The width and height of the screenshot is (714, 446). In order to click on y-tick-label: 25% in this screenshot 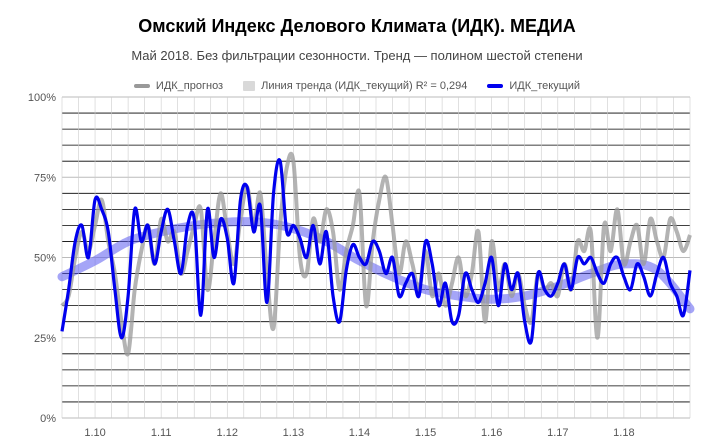, I will do `click(45, 339)`.